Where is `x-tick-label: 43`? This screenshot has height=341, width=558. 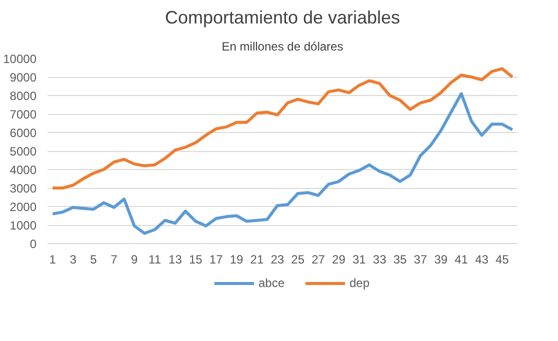 x-tick-label: 43 is located at coordinates (482, 259).